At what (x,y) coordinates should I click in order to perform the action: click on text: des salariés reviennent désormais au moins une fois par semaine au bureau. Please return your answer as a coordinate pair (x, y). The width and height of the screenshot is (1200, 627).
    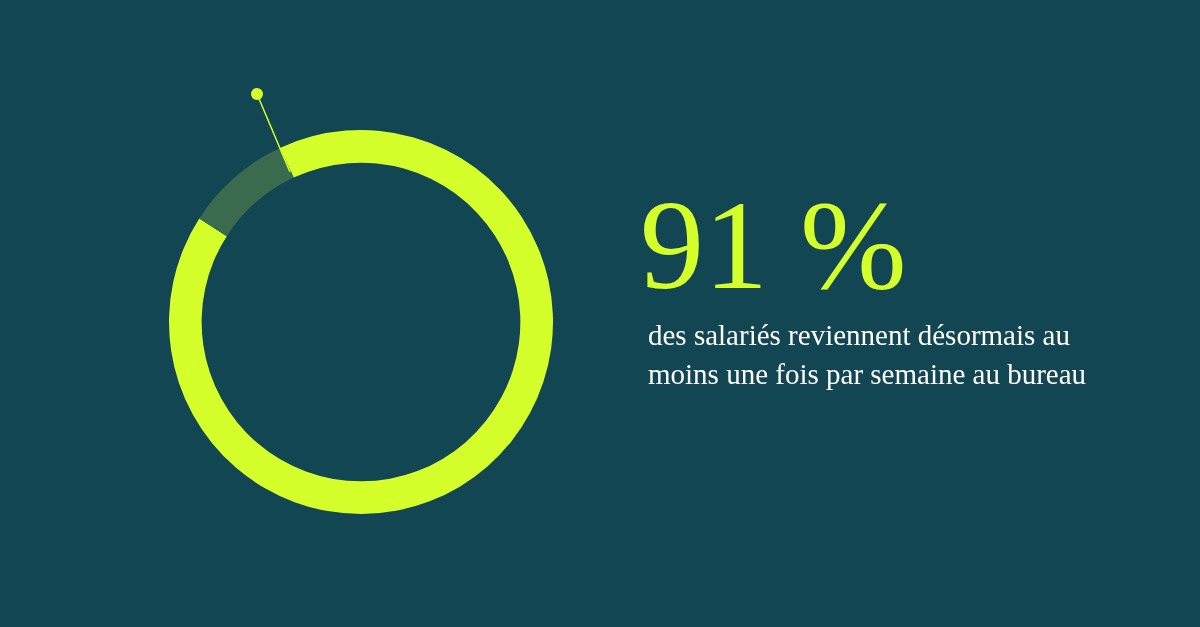
    Looking at the image, I should click on (868, 355).